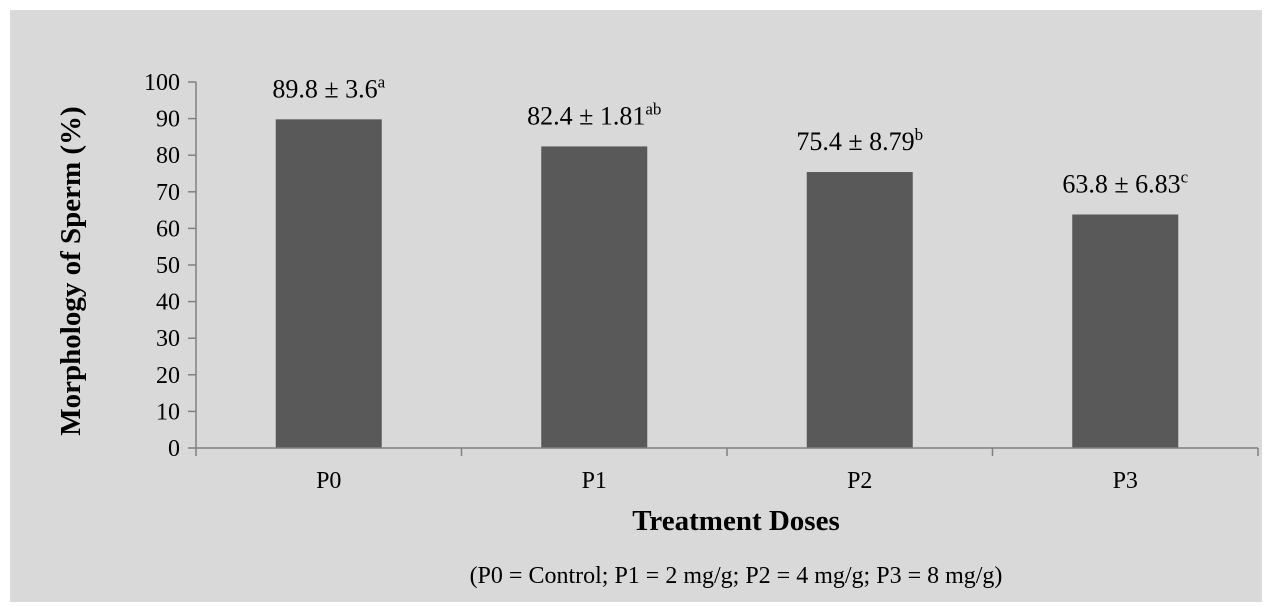 The height and width of the screenshot is (606, 1270). What do you see at coordinates (168, 412) in the screenshot?
I see `y-tick-label: 10` at bounding box center [168, 412].